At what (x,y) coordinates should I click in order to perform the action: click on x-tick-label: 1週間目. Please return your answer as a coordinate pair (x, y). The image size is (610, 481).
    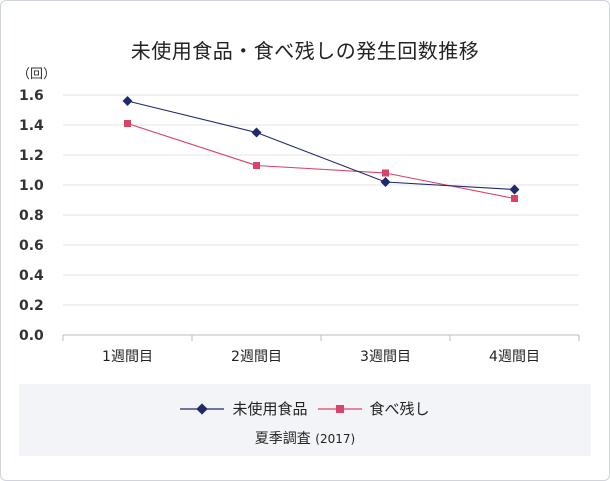
    Looking at the image, I should click on (127, 357).